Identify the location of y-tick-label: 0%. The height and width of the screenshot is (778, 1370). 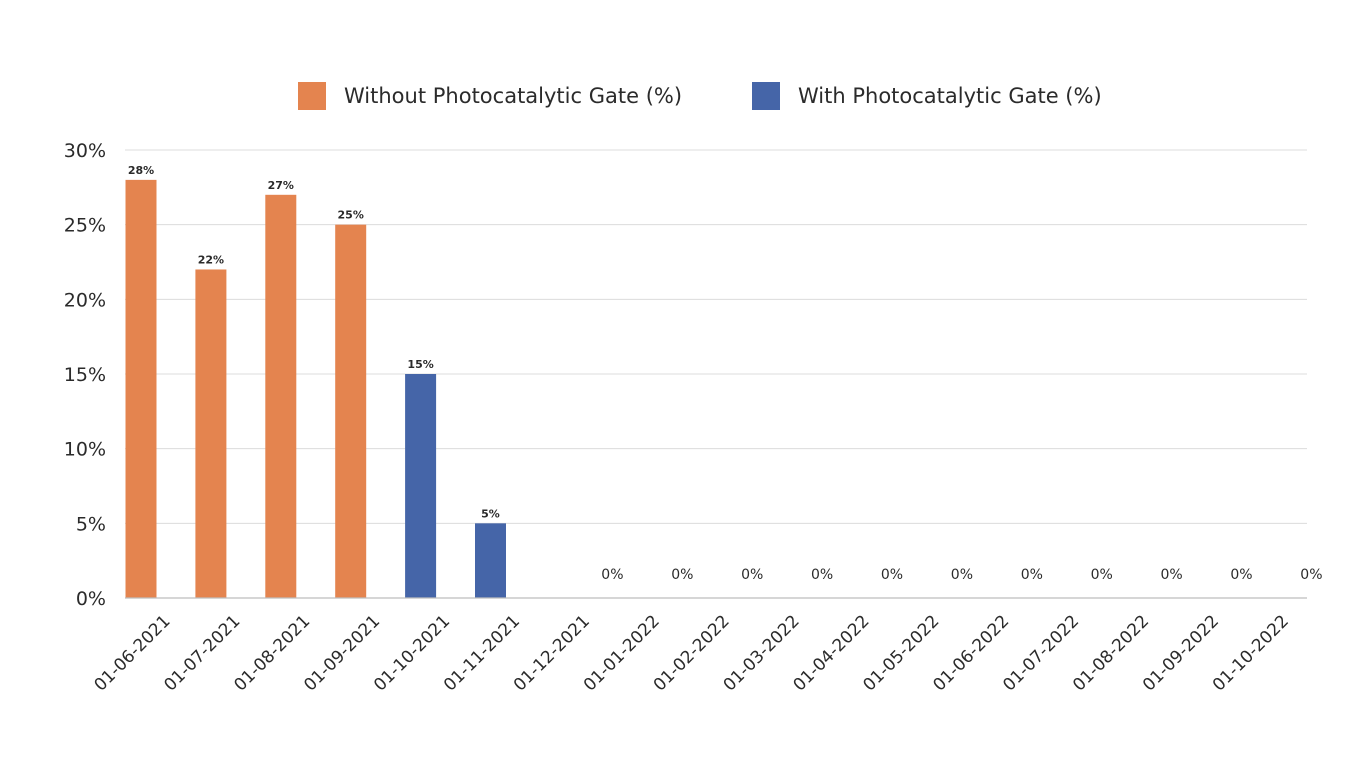
(91, 599).